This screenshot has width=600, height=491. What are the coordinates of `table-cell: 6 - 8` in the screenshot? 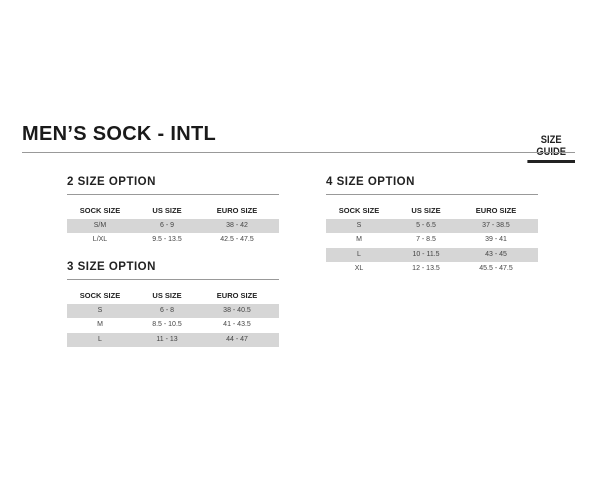 It's located at (166, 310).